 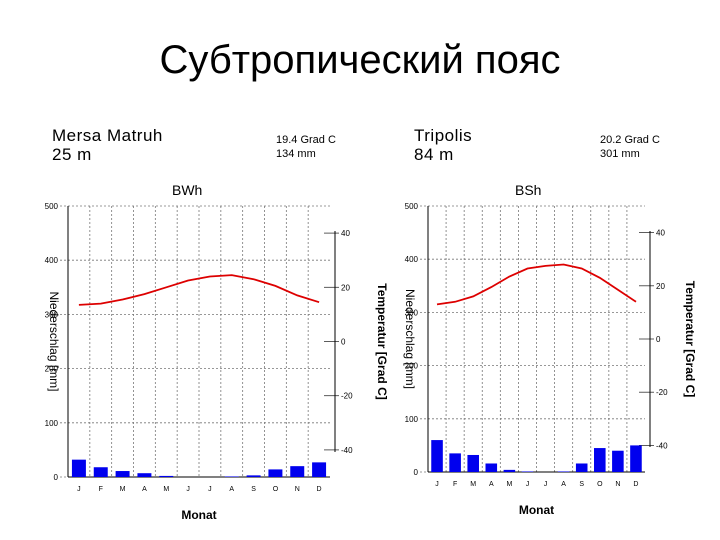 I want to click on station-name: Mersa Matruh, so click(x=107, y=135).